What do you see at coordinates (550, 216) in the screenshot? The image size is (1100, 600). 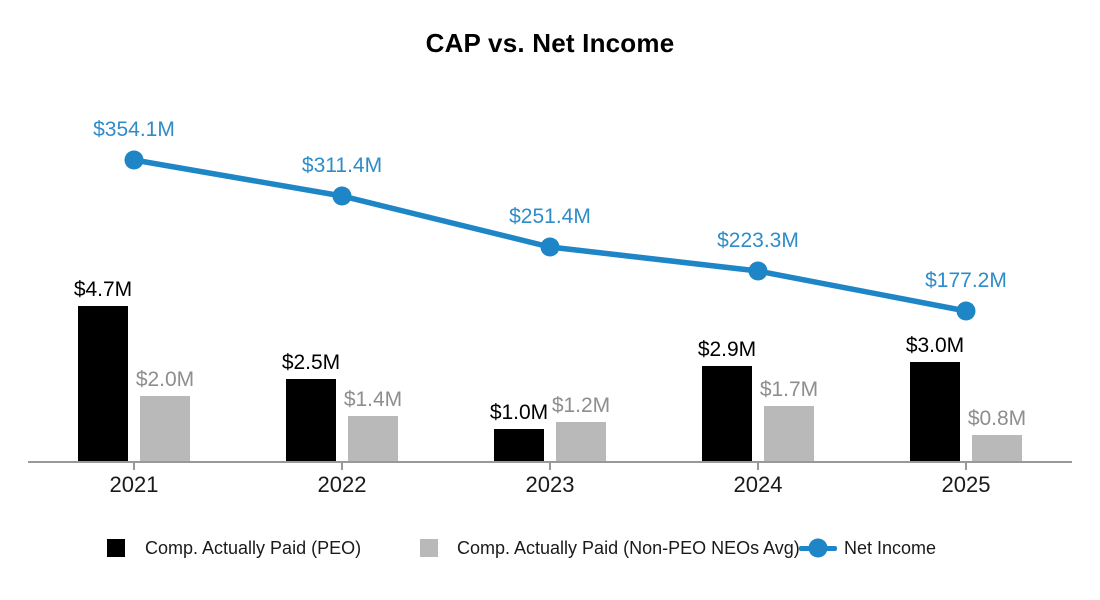 I see `line-label-net-income-2023: $251.4M` at bounding box center [550, 216].